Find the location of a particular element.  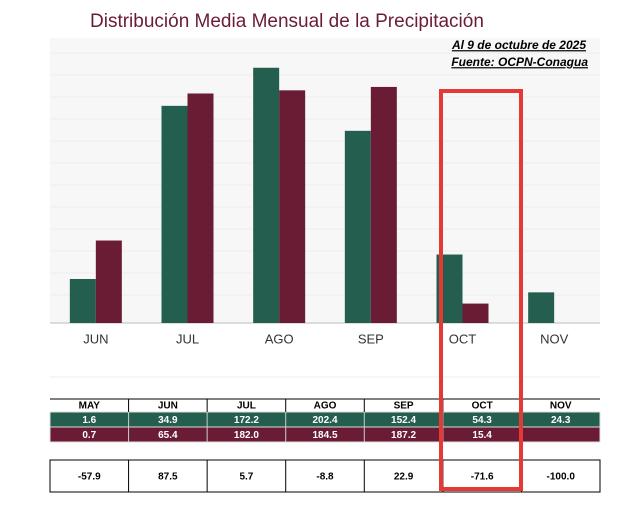

table-cell: 65.4 is located at coordinates (168, 435).